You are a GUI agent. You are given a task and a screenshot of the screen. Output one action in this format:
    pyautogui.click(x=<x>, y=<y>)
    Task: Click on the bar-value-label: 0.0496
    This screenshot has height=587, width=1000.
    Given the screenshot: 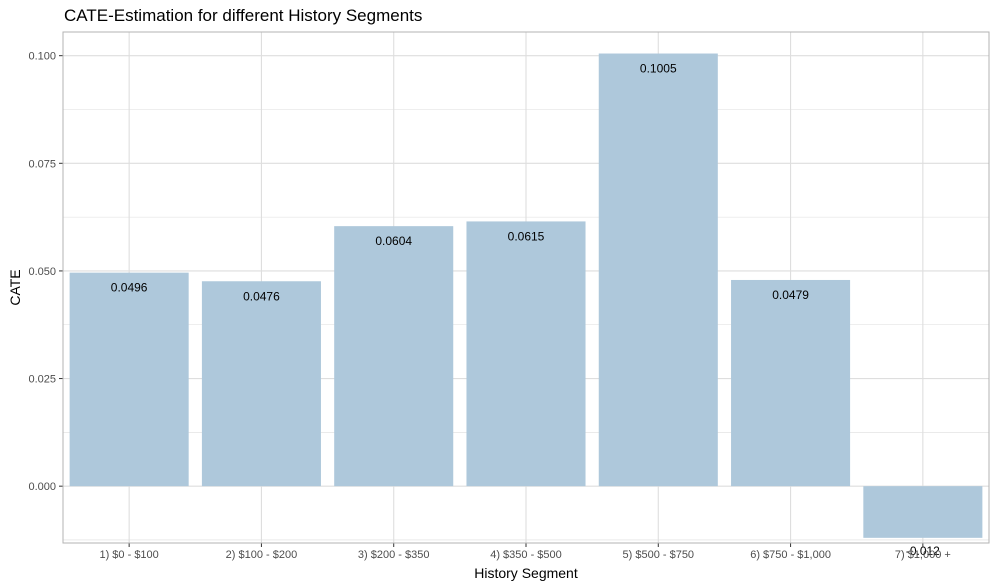 What is the action you would take?
    pyautogui.click(x=129, y=288)
    